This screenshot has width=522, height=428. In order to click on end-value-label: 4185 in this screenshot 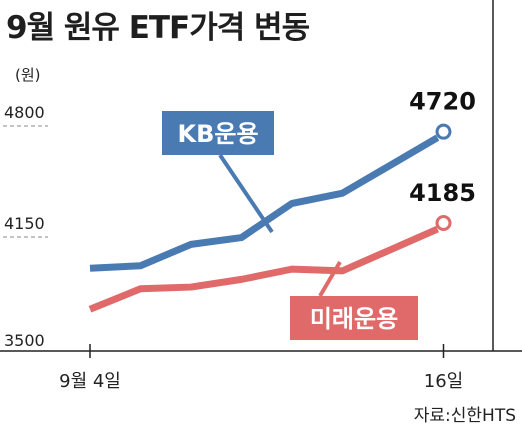, I will do `click(442, 193)`.